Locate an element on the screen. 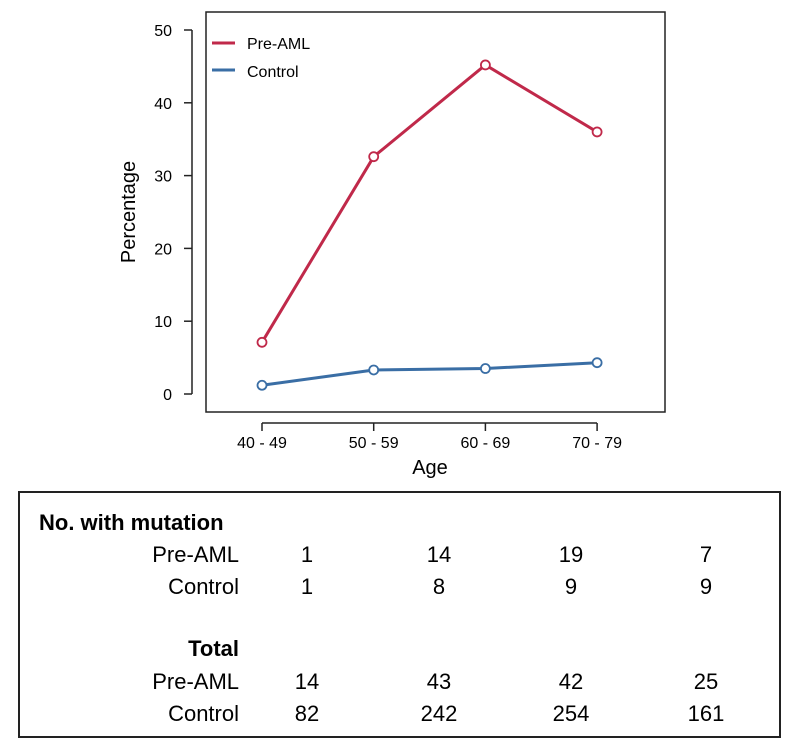 This screenshot has height=751, width=800. mutation-pre-aml-70-79: 7 is located at coordinates (706, 554).